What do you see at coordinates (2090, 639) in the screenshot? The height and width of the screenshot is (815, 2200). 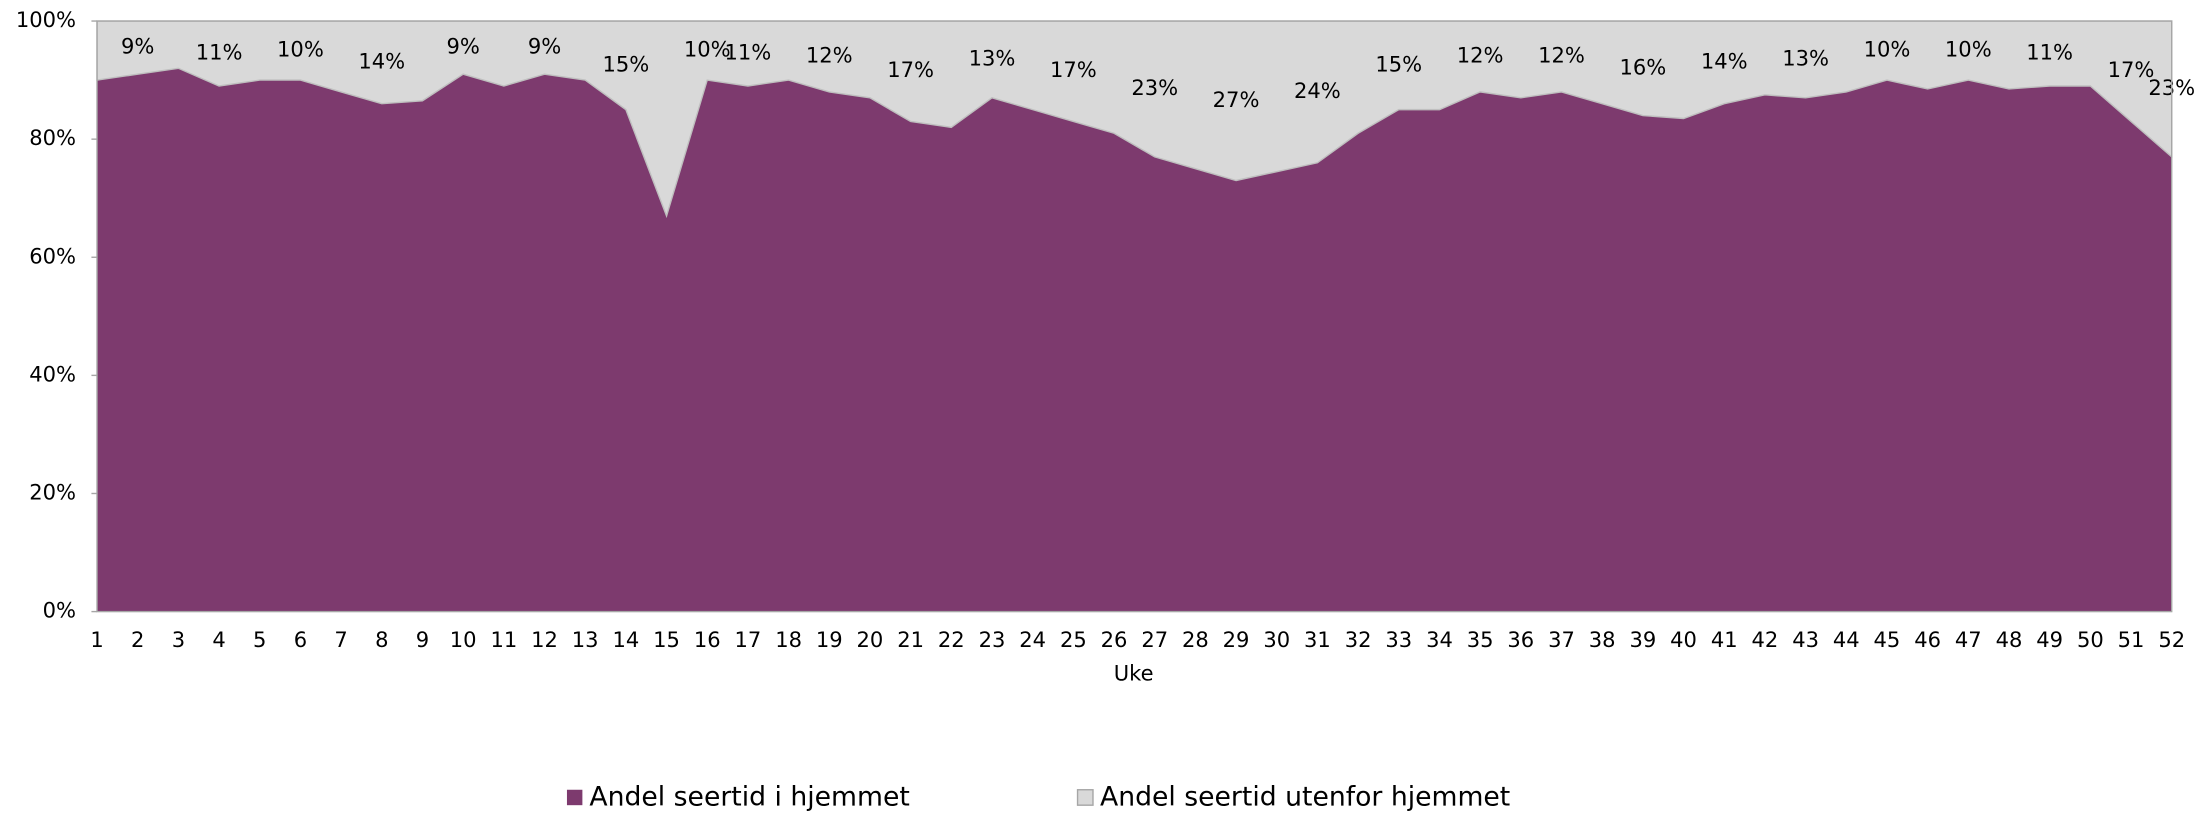 I see `x-tick-label: 50` at bounding box center [2090, 639].